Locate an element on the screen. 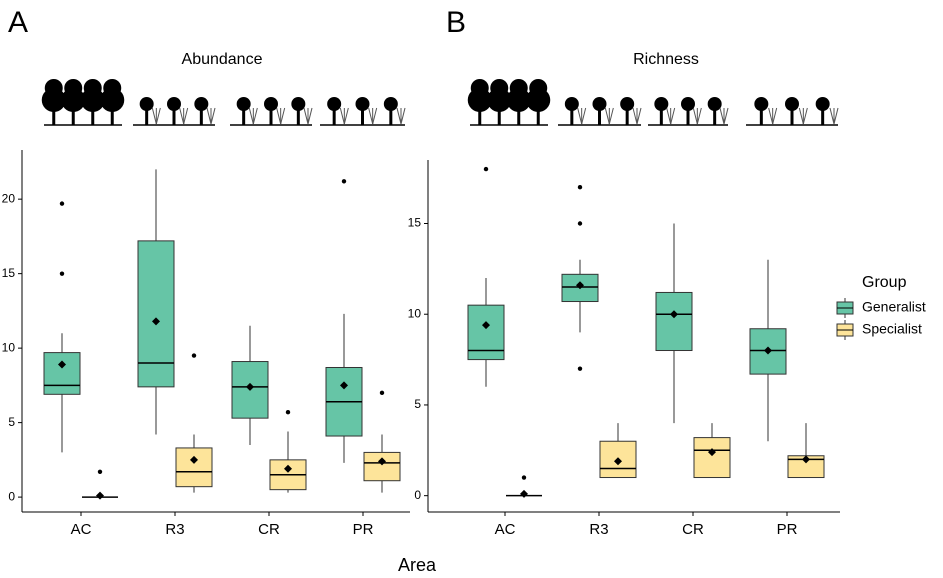 The width and height of the screenshot is (943, 578). y-tick-label: 5 is located at coordinates (11, 422).